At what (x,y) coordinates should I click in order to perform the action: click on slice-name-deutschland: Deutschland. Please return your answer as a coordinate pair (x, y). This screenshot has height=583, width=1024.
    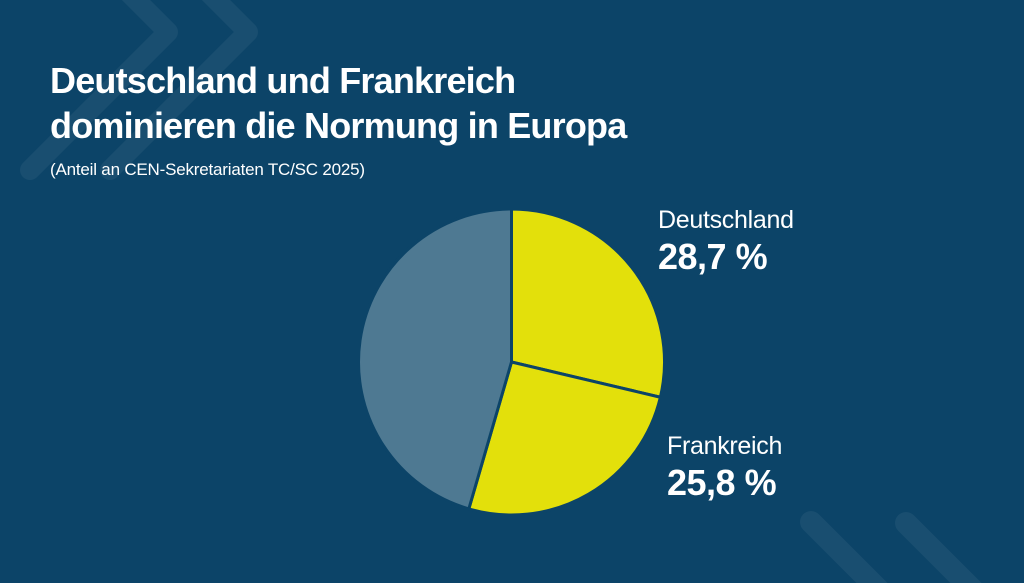
    Looking at the image, I should click on (726, 220).